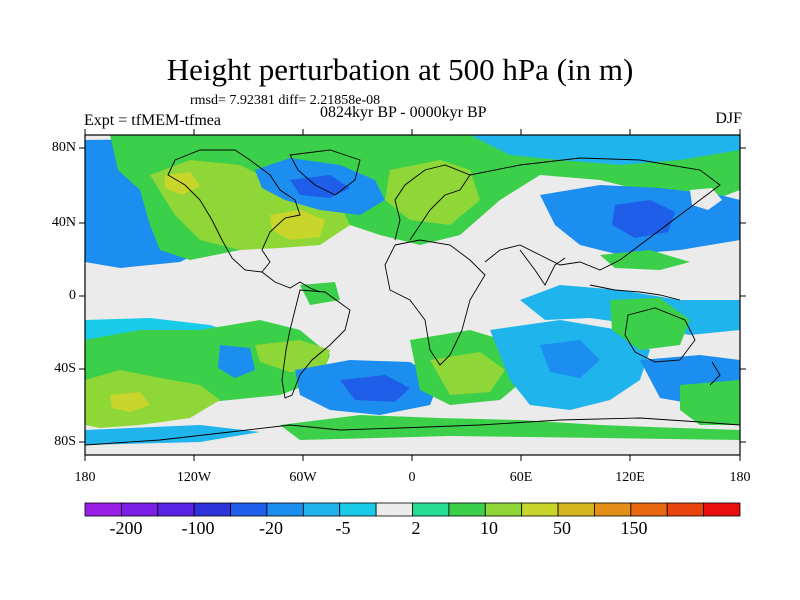 This screenshot has height=600, width=800. Describe the element at coordinates (435, 302) in the screenshot. I see `coast-africa` at that location.